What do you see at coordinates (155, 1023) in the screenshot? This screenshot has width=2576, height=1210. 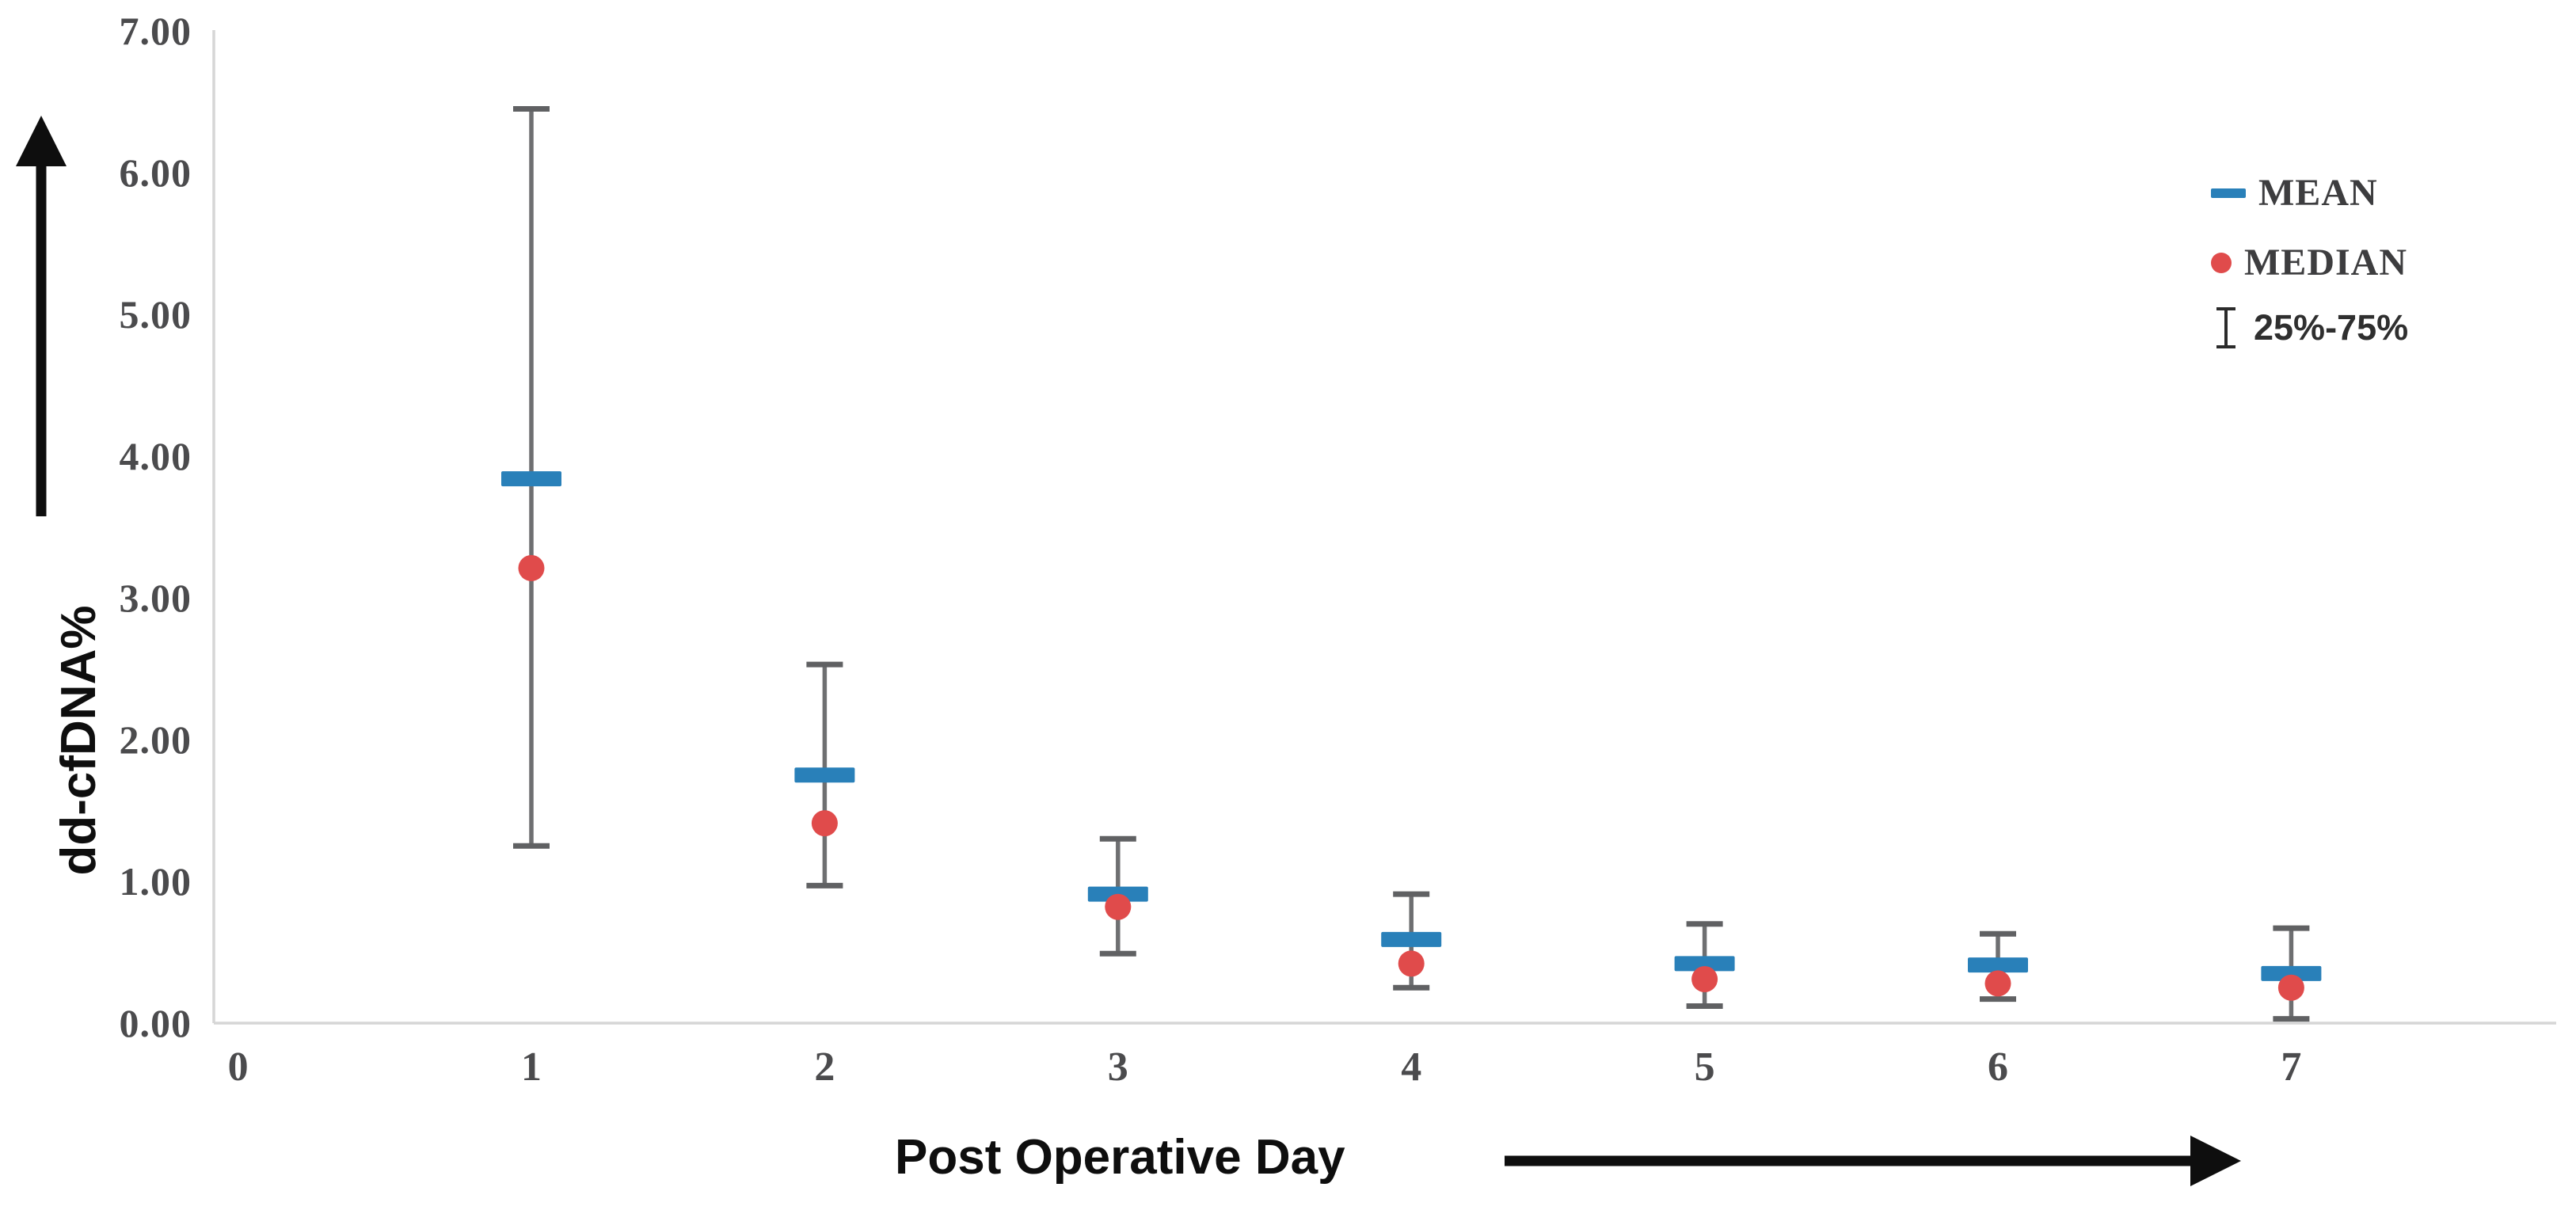 I see `y-tick-label: 0.00` at bounding box center [155, 1023].